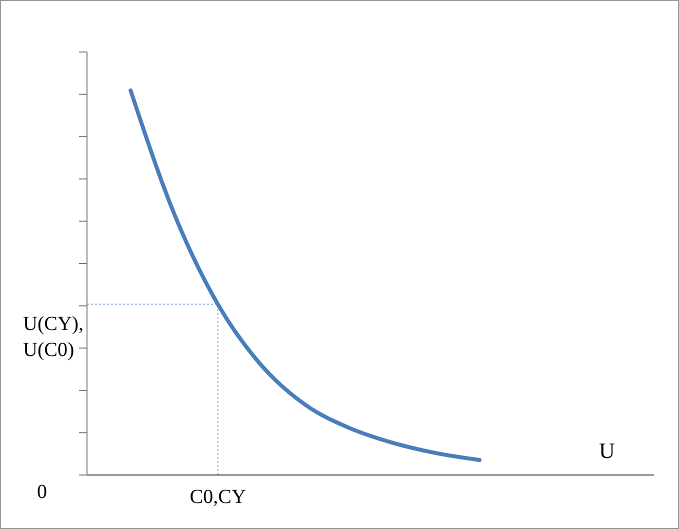 The height and width of the screenshot is (529, 679). Describe the element at coordinates (42, 492) in the screenshot. I see `text: 0` at that location.